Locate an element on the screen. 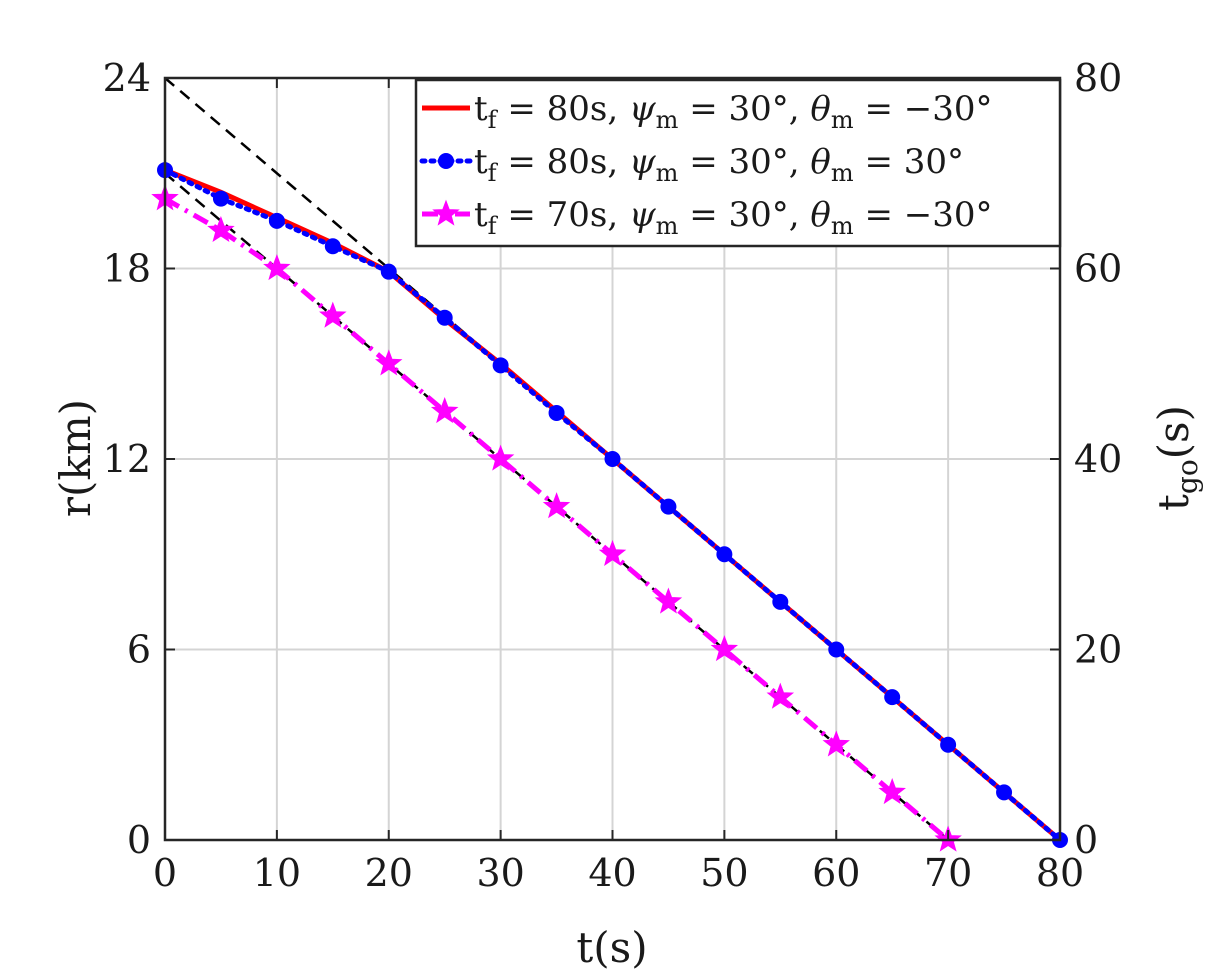 This screenshot has width=1220, height=976. x-tick-label: 50 is located at coordinates (724, 873).